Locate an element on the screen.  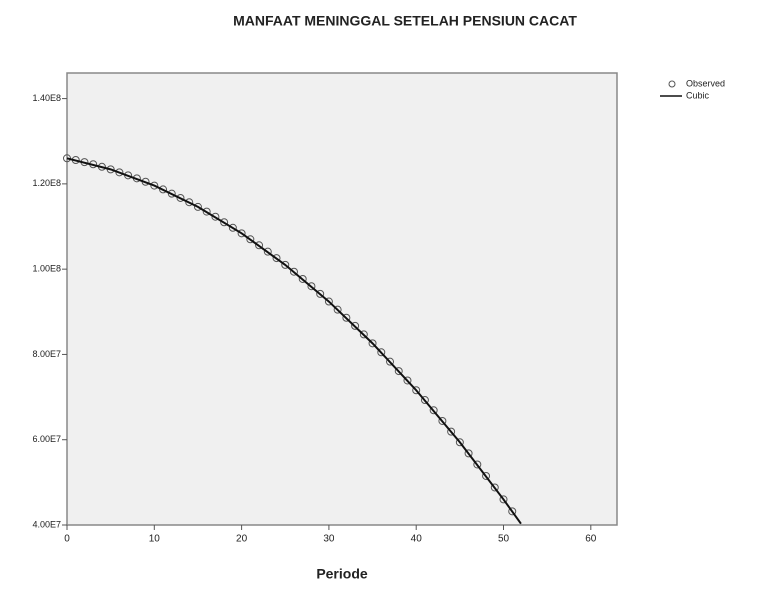
y-tick-label: 1.20E8 is located at coordinates (46, 183).